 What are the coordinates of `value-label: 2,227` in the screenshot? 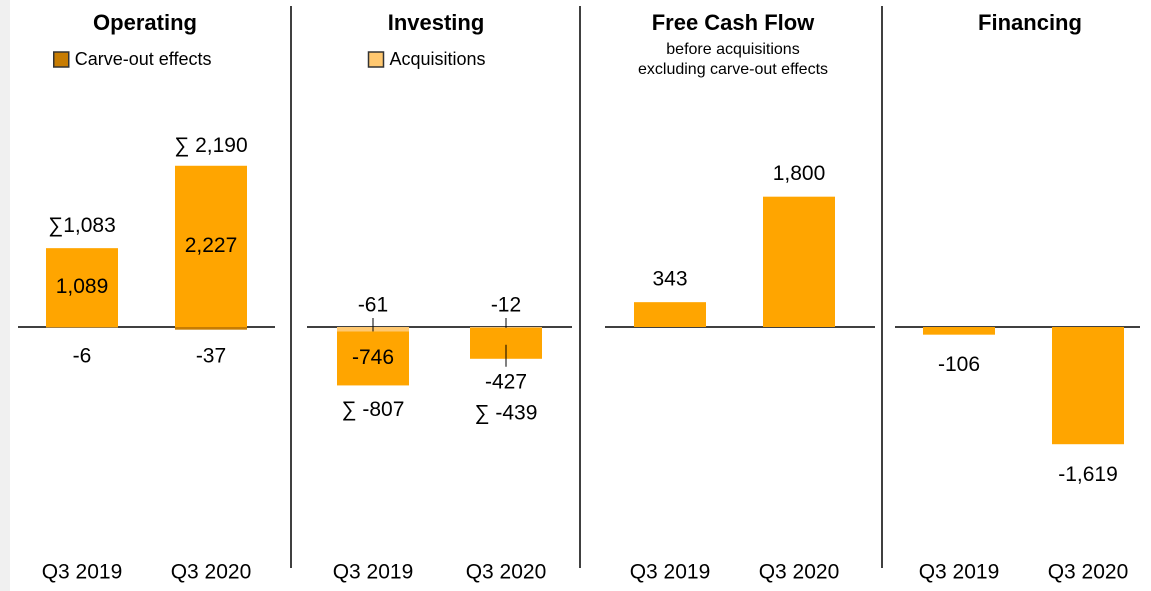 It's located at (211, 245).